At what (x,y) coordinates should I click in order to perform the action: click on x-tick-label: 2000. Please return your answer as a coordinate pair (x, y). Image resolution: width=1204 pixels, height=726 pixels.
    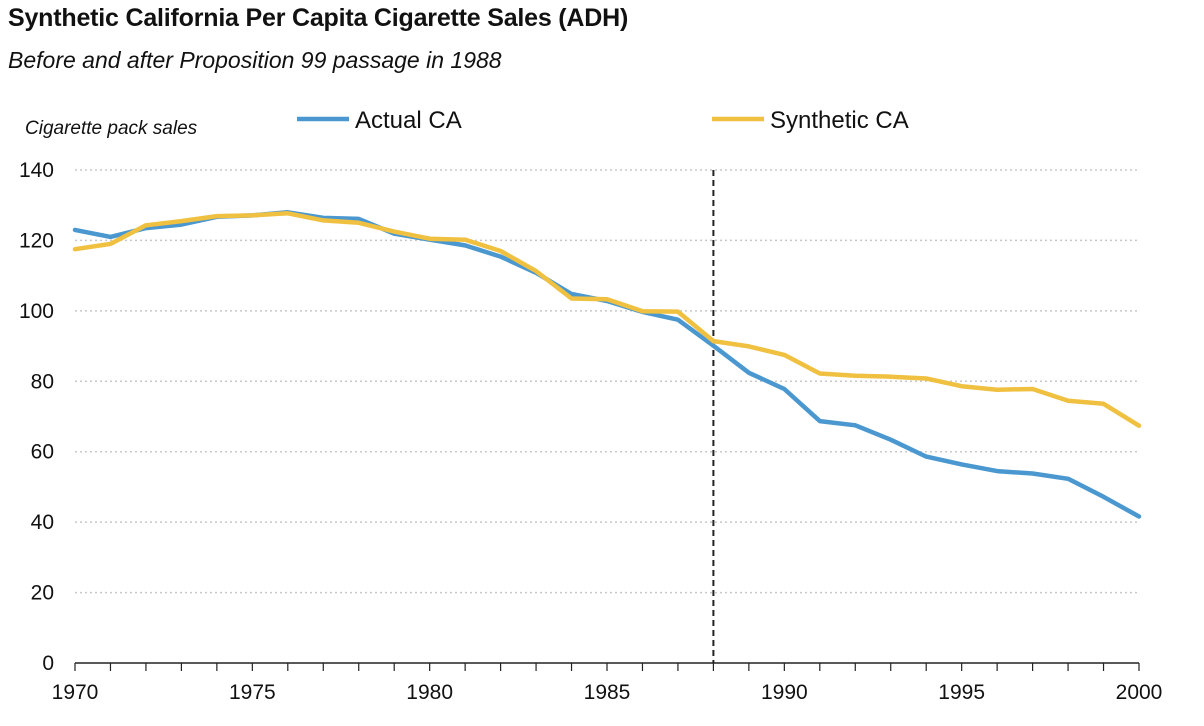
    Looking at the image, I should click on (1139, 692).